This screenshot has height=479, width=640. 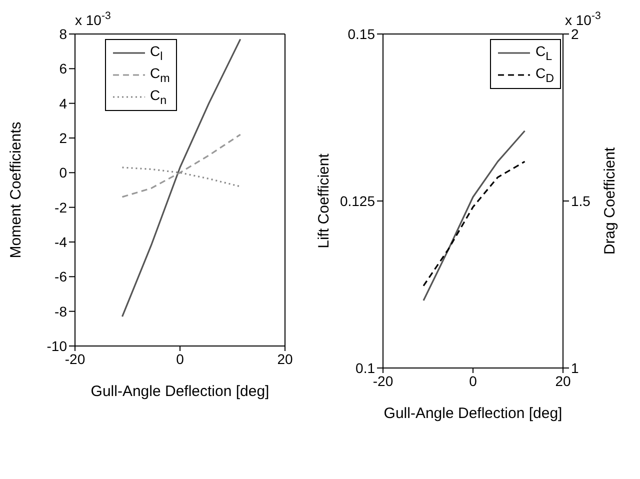 I want to click on y-tick-label: 2, so click(x=63, y=138).